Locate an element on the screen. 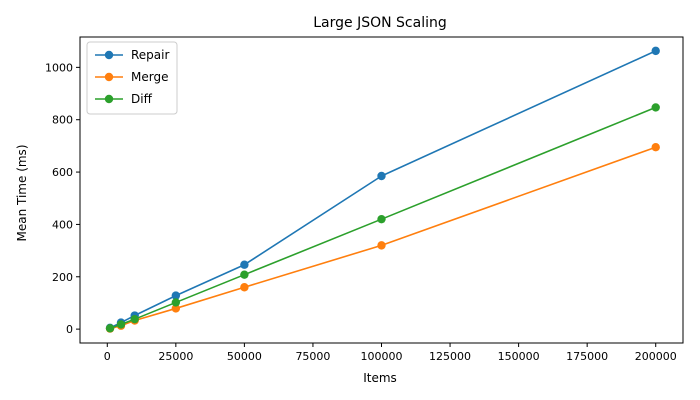  y-tick-label: 1000 is located at coordinates (59, 67).